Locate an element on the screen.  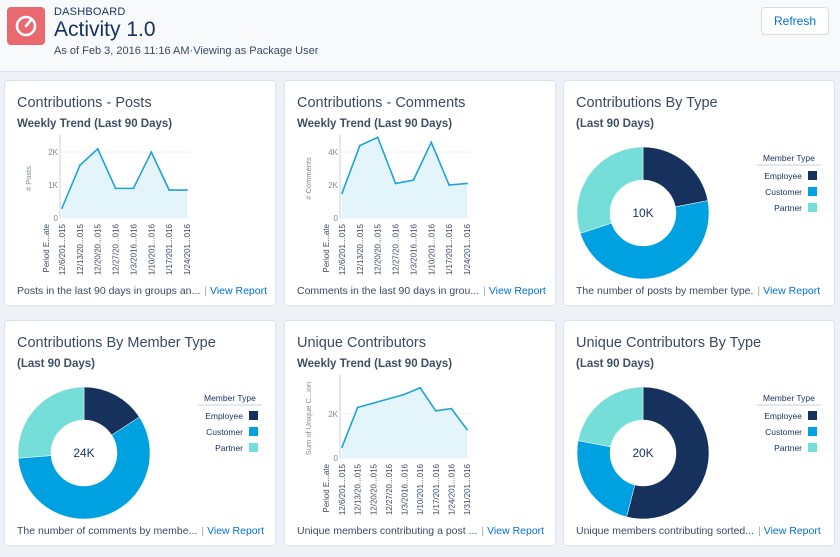
unique-contributors-by-type-donut: 20K Member Type Employee Customer Partner is located at coordinates (698, 453).